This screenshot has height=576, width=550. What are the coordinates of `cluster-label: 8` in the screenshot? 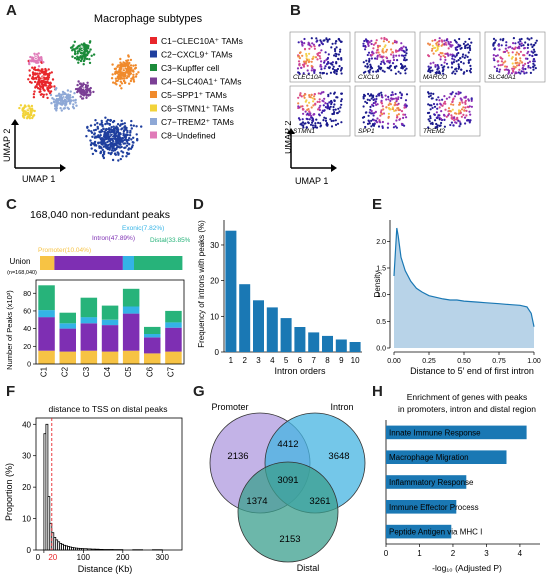 It's located at (36, 58).